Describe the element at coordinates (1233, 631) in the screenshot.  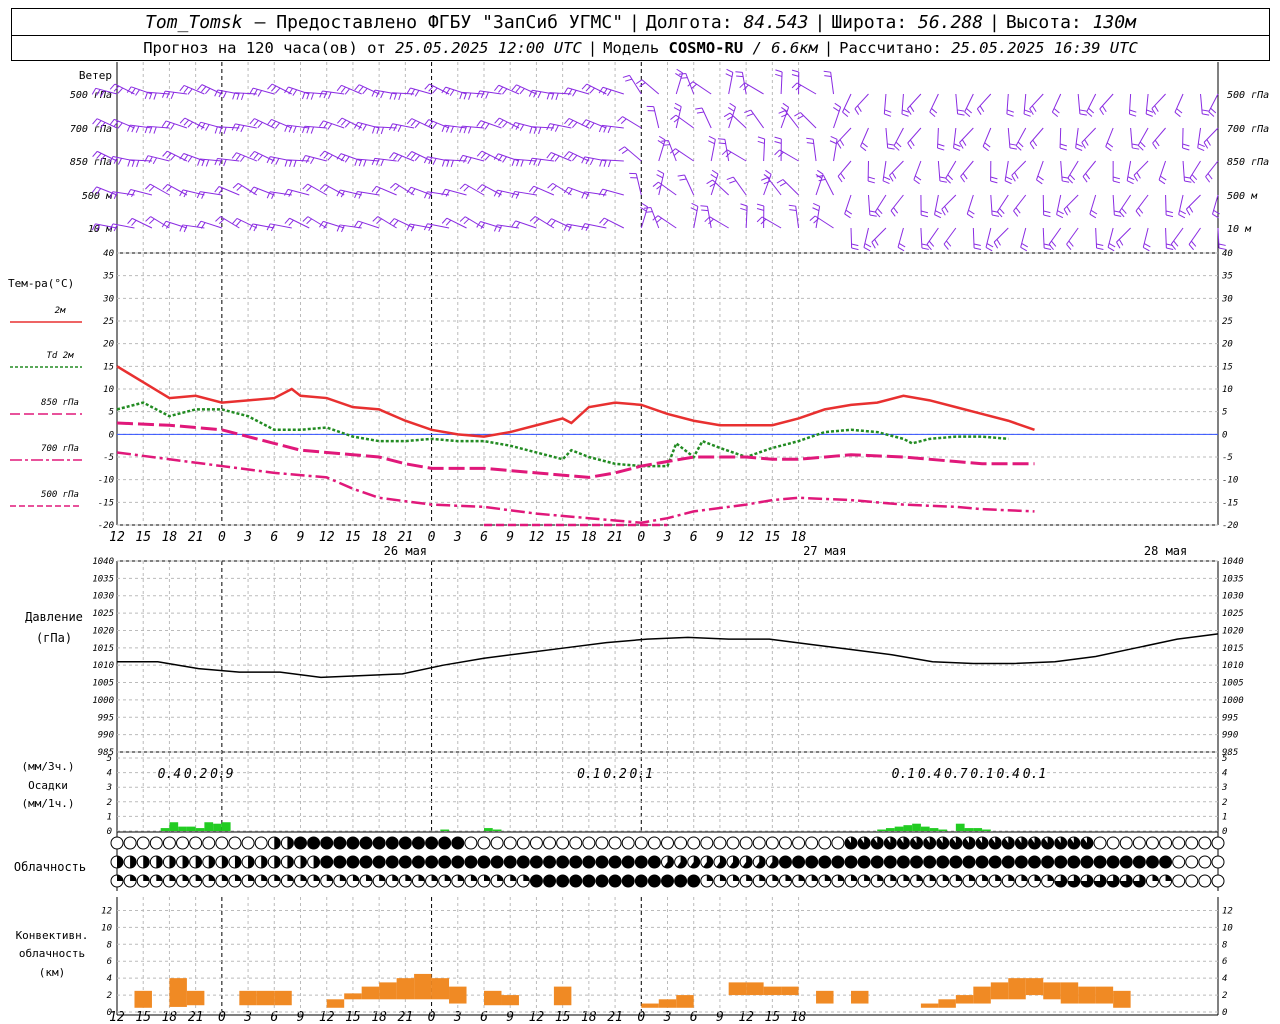
I see `pressure-y-tick-right: 1020` at that location.